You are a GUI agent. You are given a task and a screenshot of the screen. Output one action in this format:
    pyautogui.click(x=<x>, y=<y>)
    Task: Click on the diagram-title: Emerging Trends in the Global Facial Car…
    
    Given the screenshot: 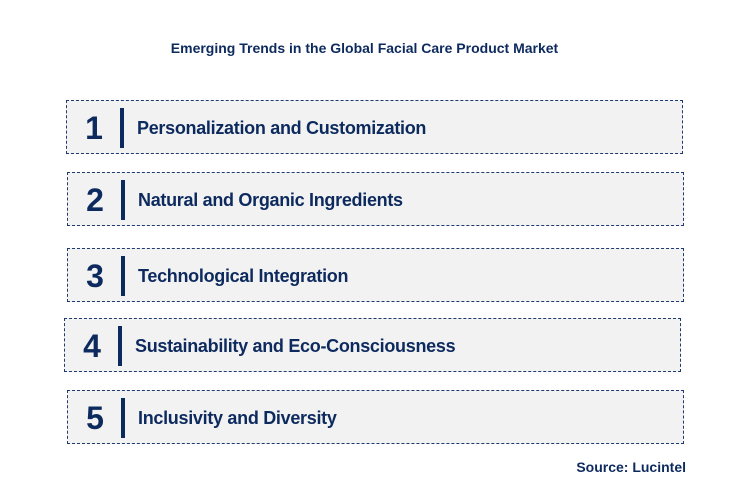 What is the action you would take?
    pyautogui.click(x=364, y=48)
    